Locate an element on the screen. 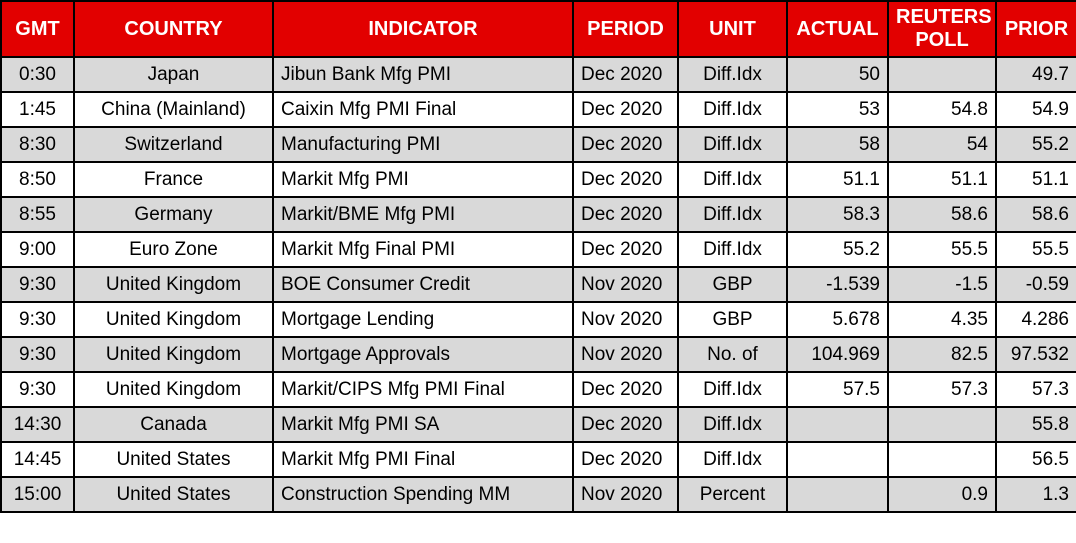 This screenshot has width=1076, height=543. cell-actual: 57.5 is located at coordinates (837, 389).